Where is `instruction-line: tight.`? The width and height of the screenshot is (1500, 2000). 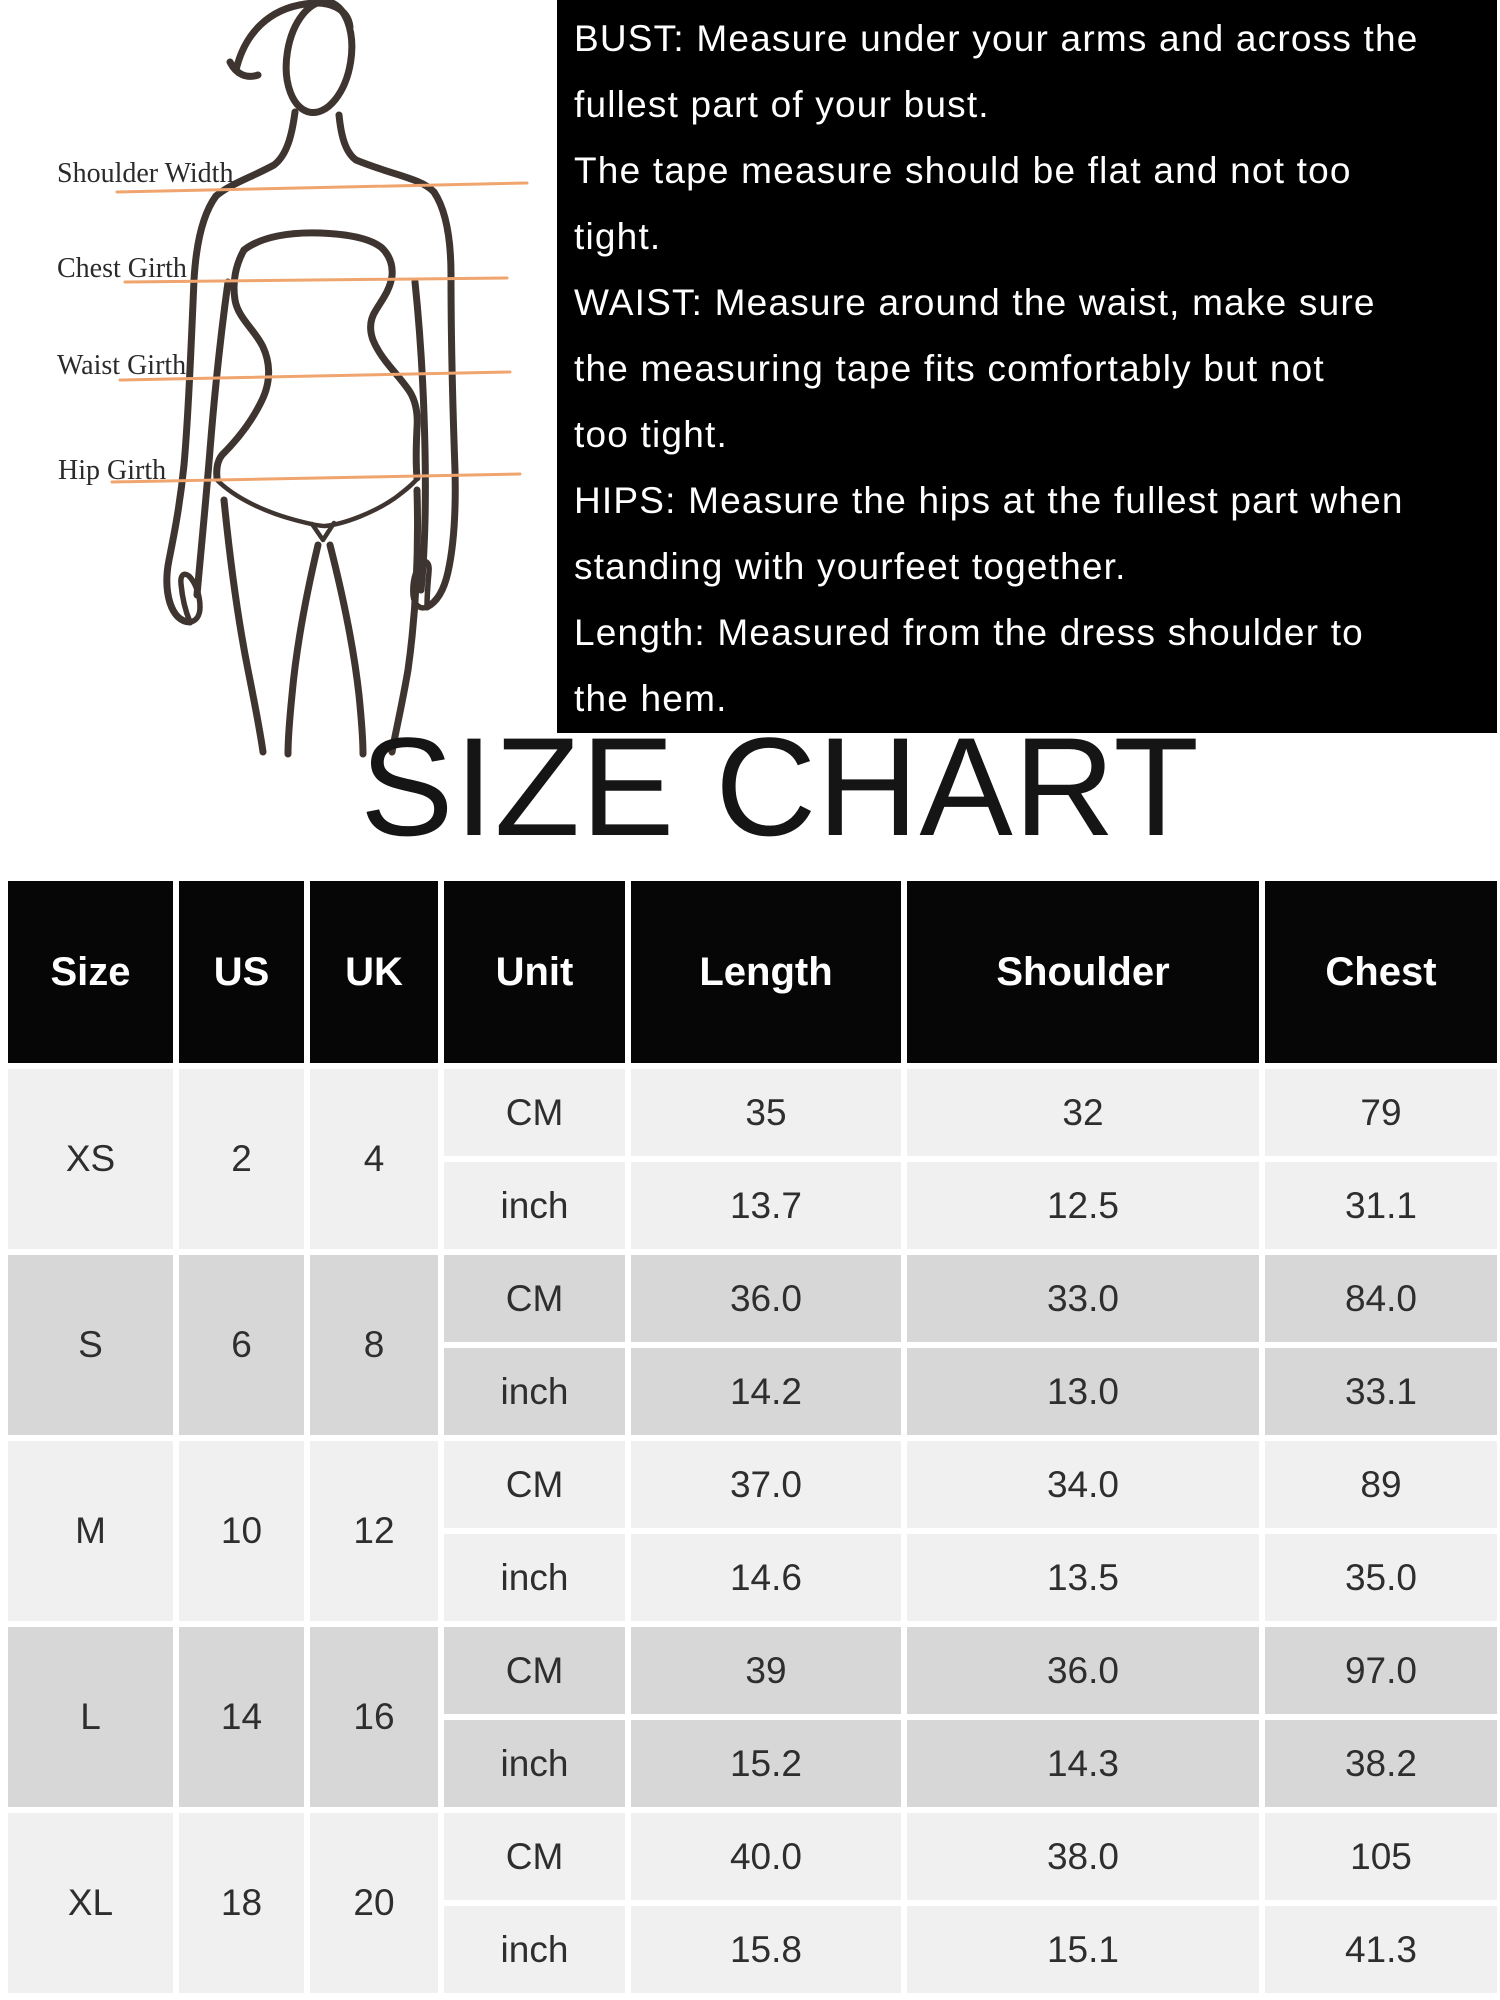 instruction-line: tight. is located at coordinates (618, 236).